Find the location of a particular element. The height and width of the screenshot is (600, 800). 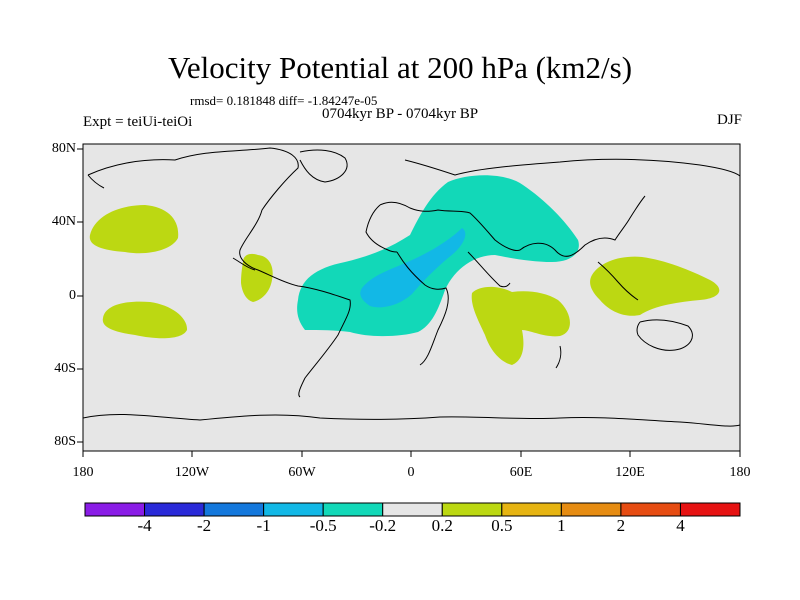

lon-label-60e: 60E is located at coordinates (521, 472).